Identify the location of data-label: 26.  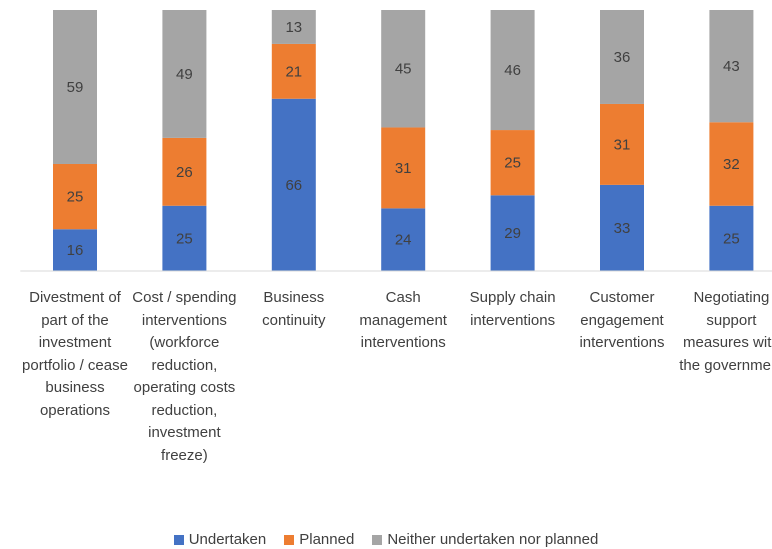
(184, 172).